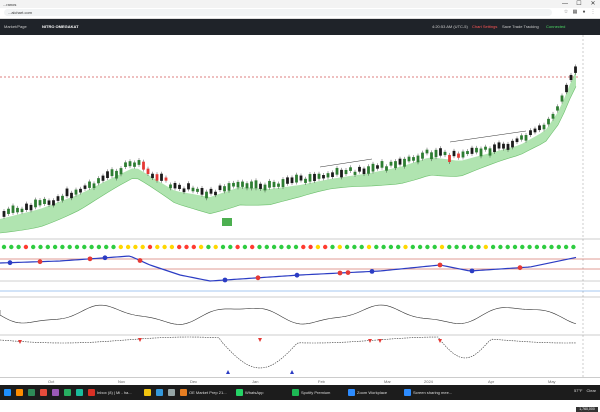  Describe the element at coordinates (10, 4) in the screenshot. I see `window-title: ...ranos` at that location.